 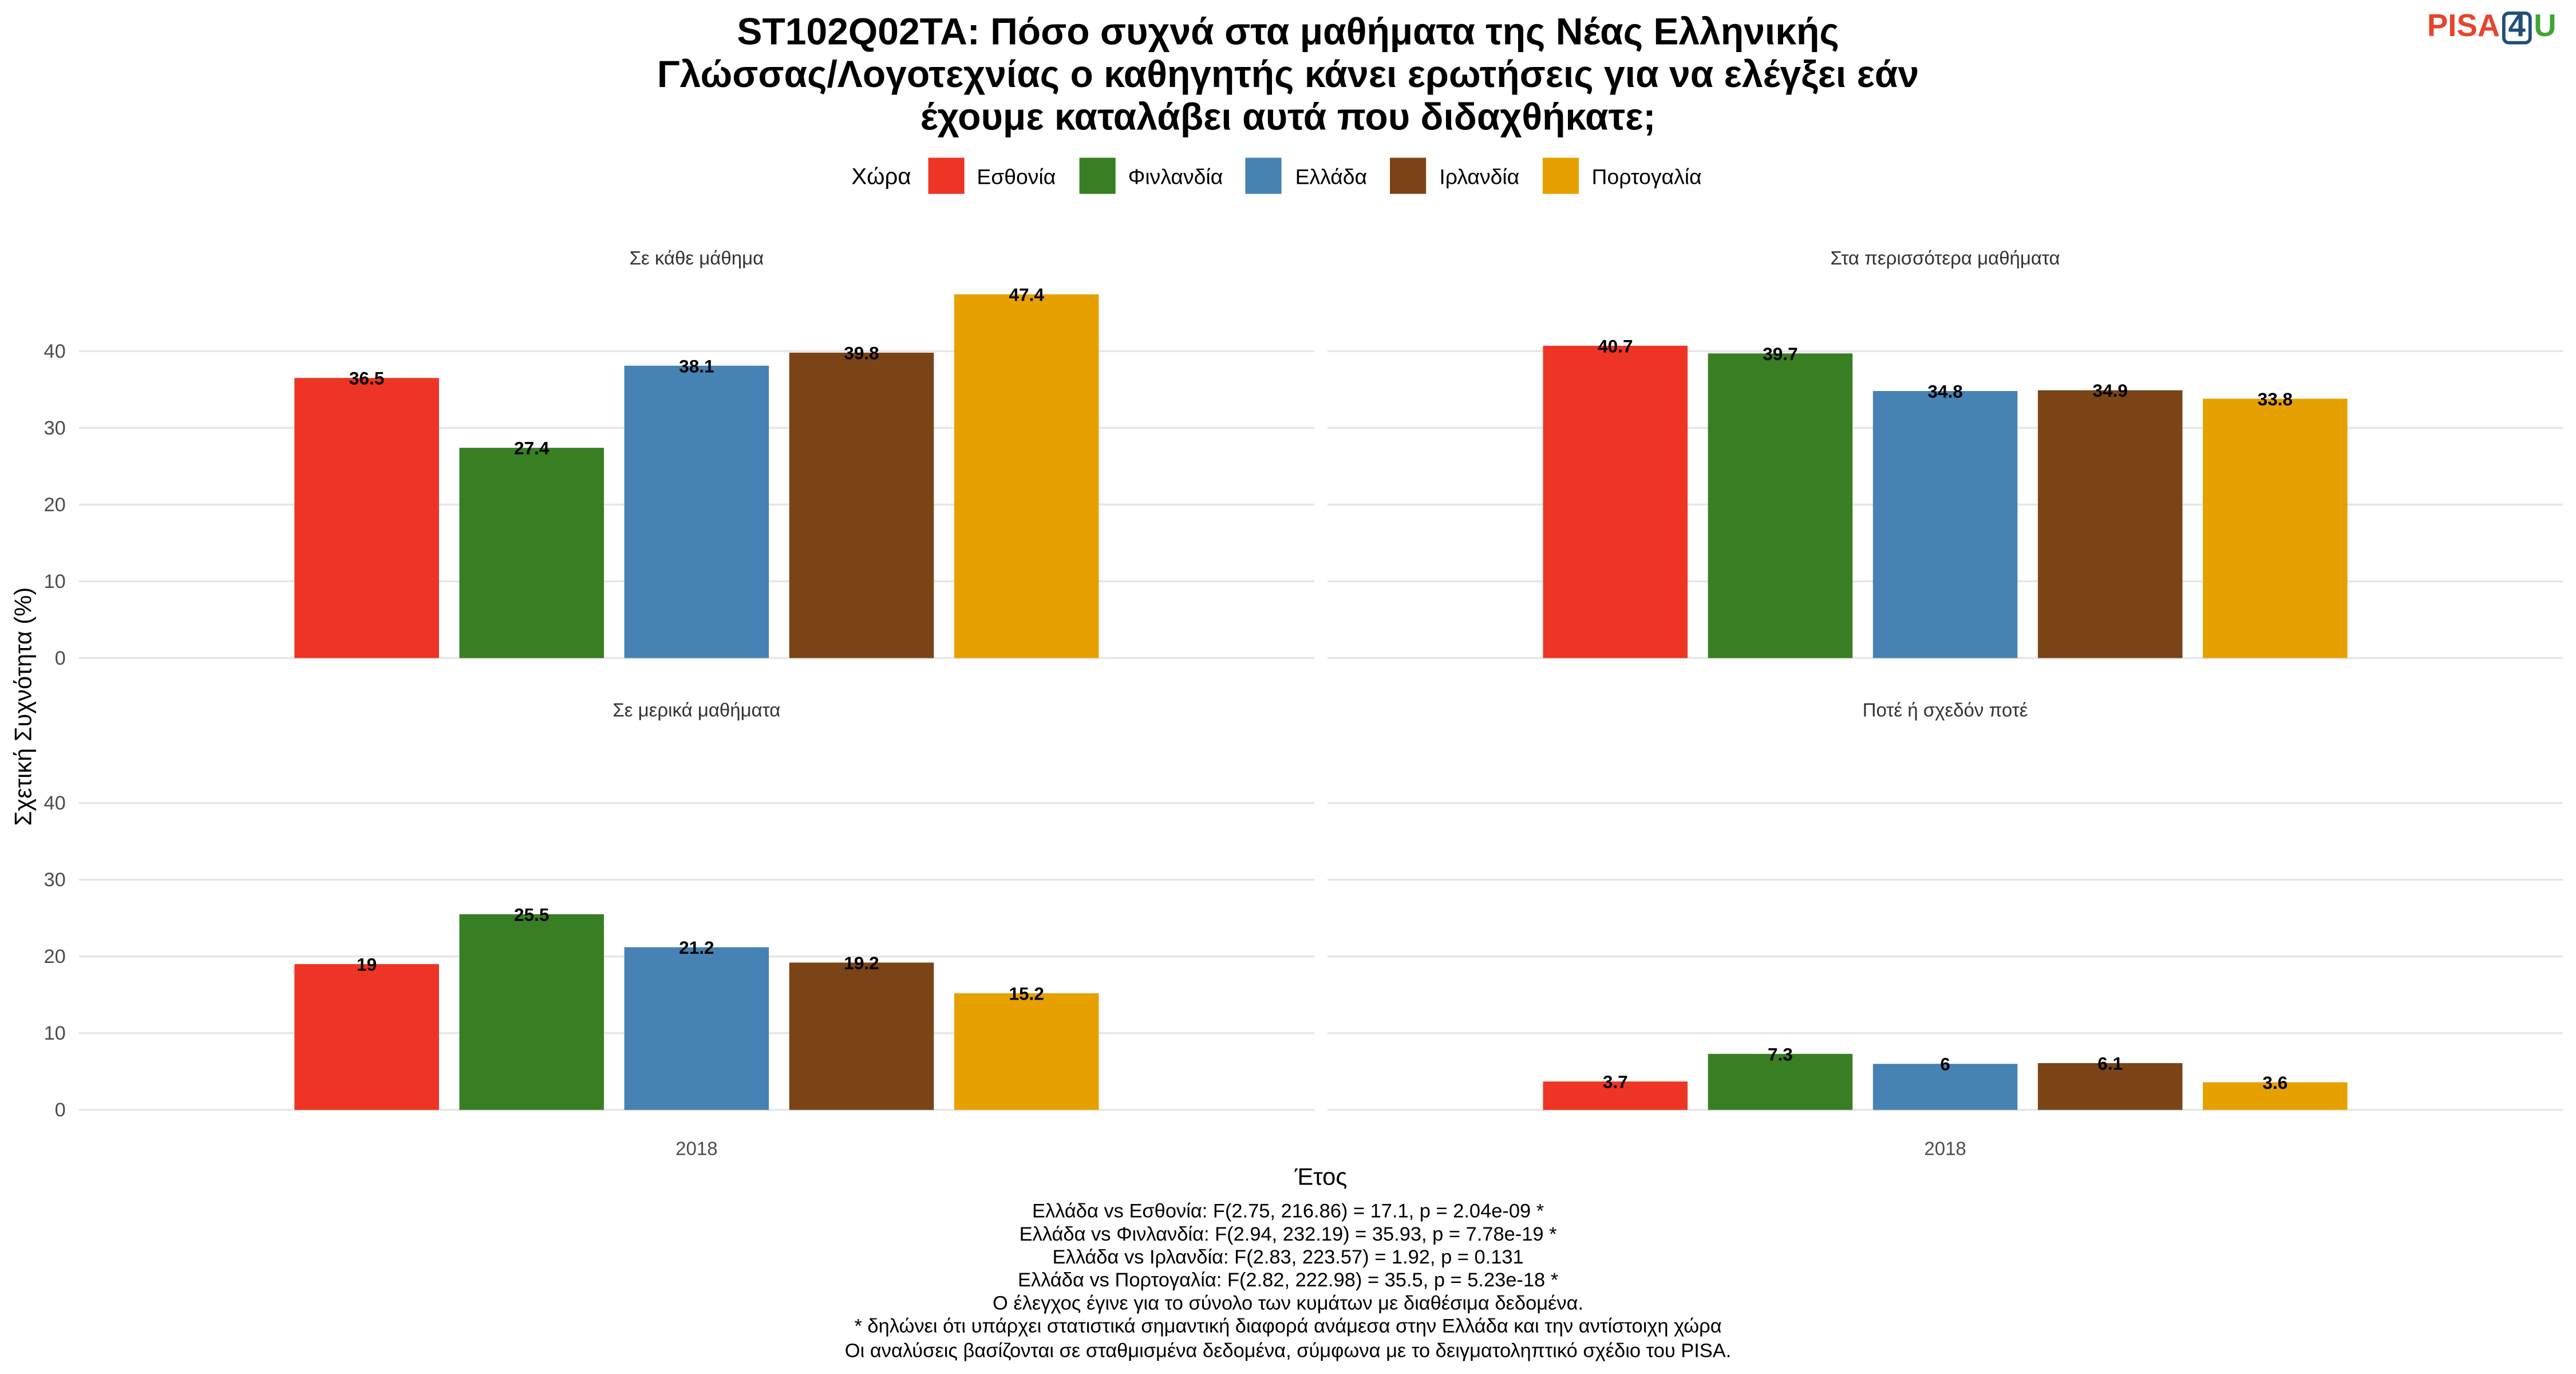 What do you see at coordinates (1026, 295) in the screenshot?
I see `data-label: 47.4` at bounding box center [1026, 295].